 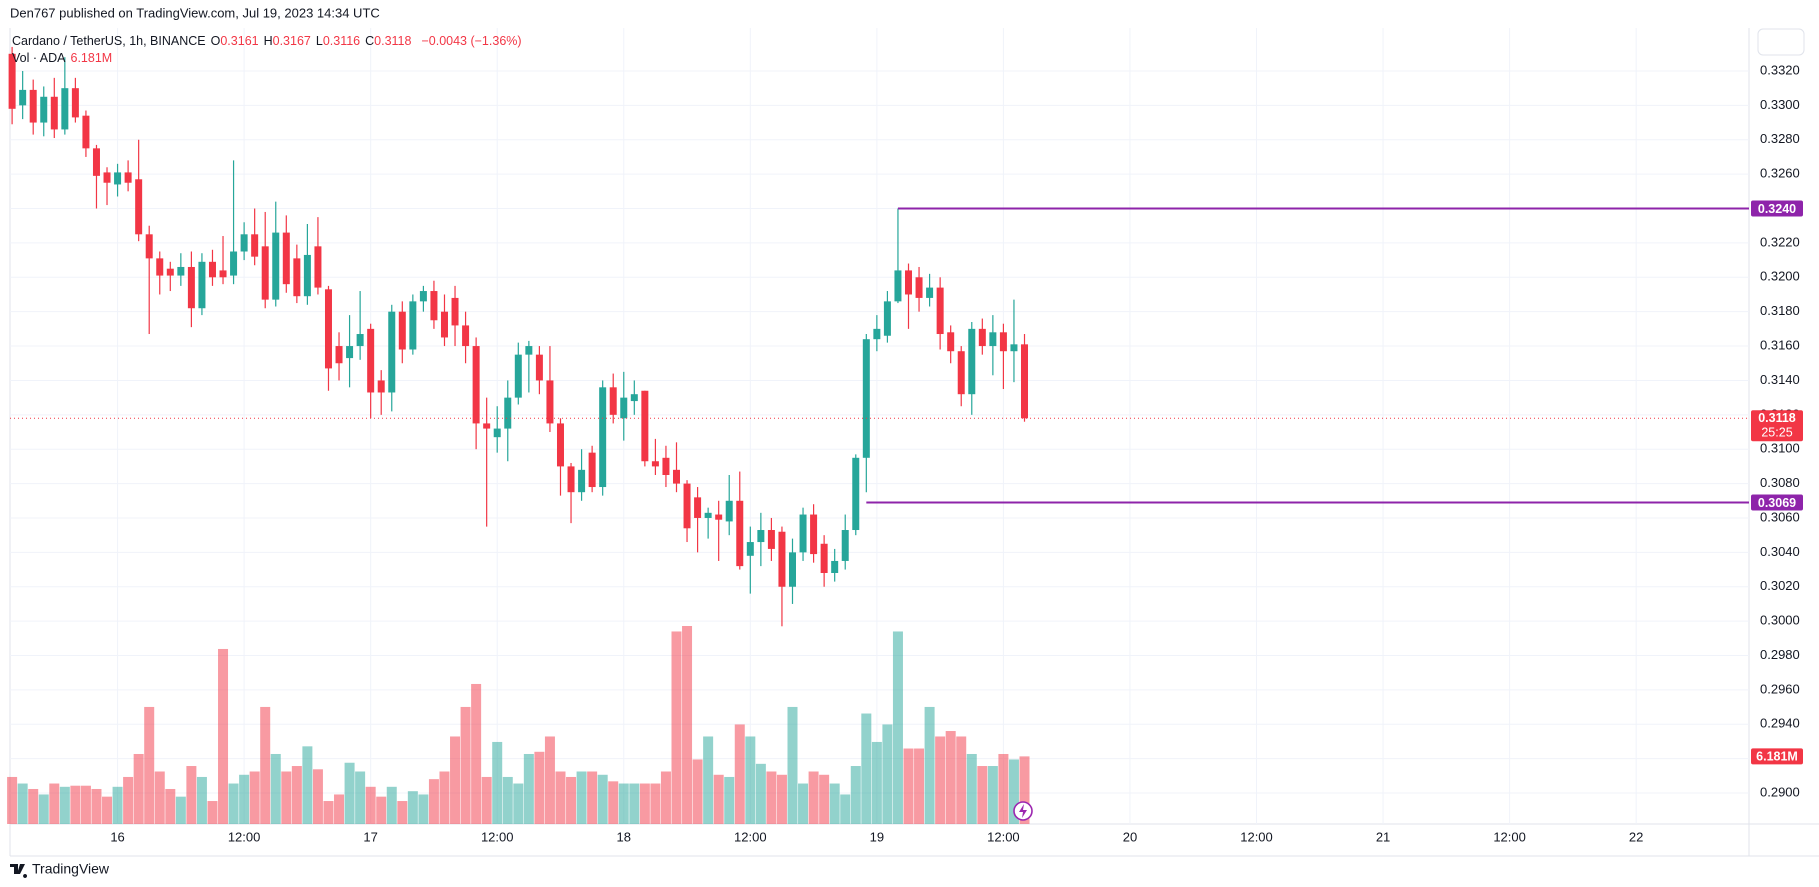 I want to click on y-tick-label: 0.2900, so click(x=1780, y=791).